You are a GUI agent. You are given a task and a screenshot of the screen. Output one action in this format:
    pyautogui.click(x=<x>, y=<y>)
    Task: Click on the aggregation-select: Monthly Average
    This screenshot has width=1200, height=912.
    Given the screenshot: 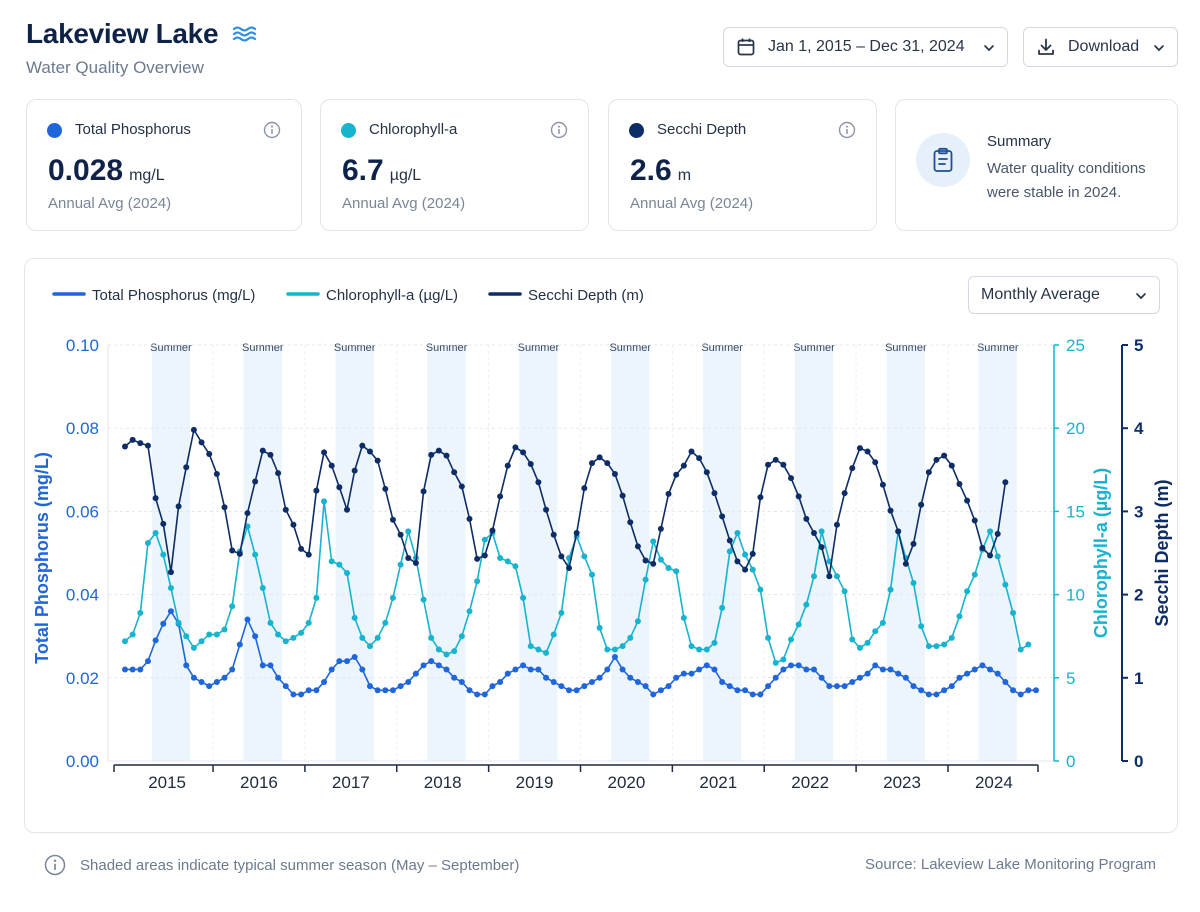 What is the action you would take?
    pyautogui.click(x=1064, y=295)
    